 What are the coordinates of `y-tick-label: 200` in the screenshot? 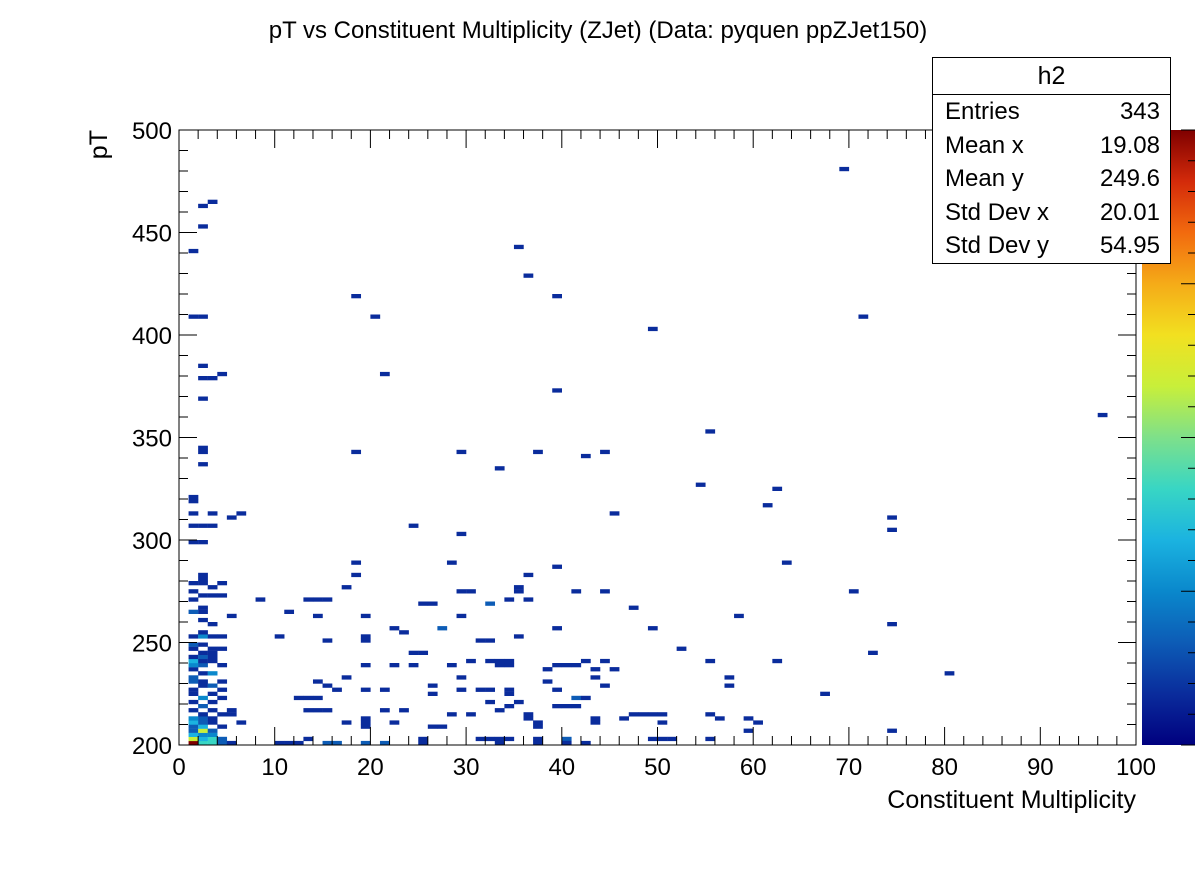 It's located at (152, 746).